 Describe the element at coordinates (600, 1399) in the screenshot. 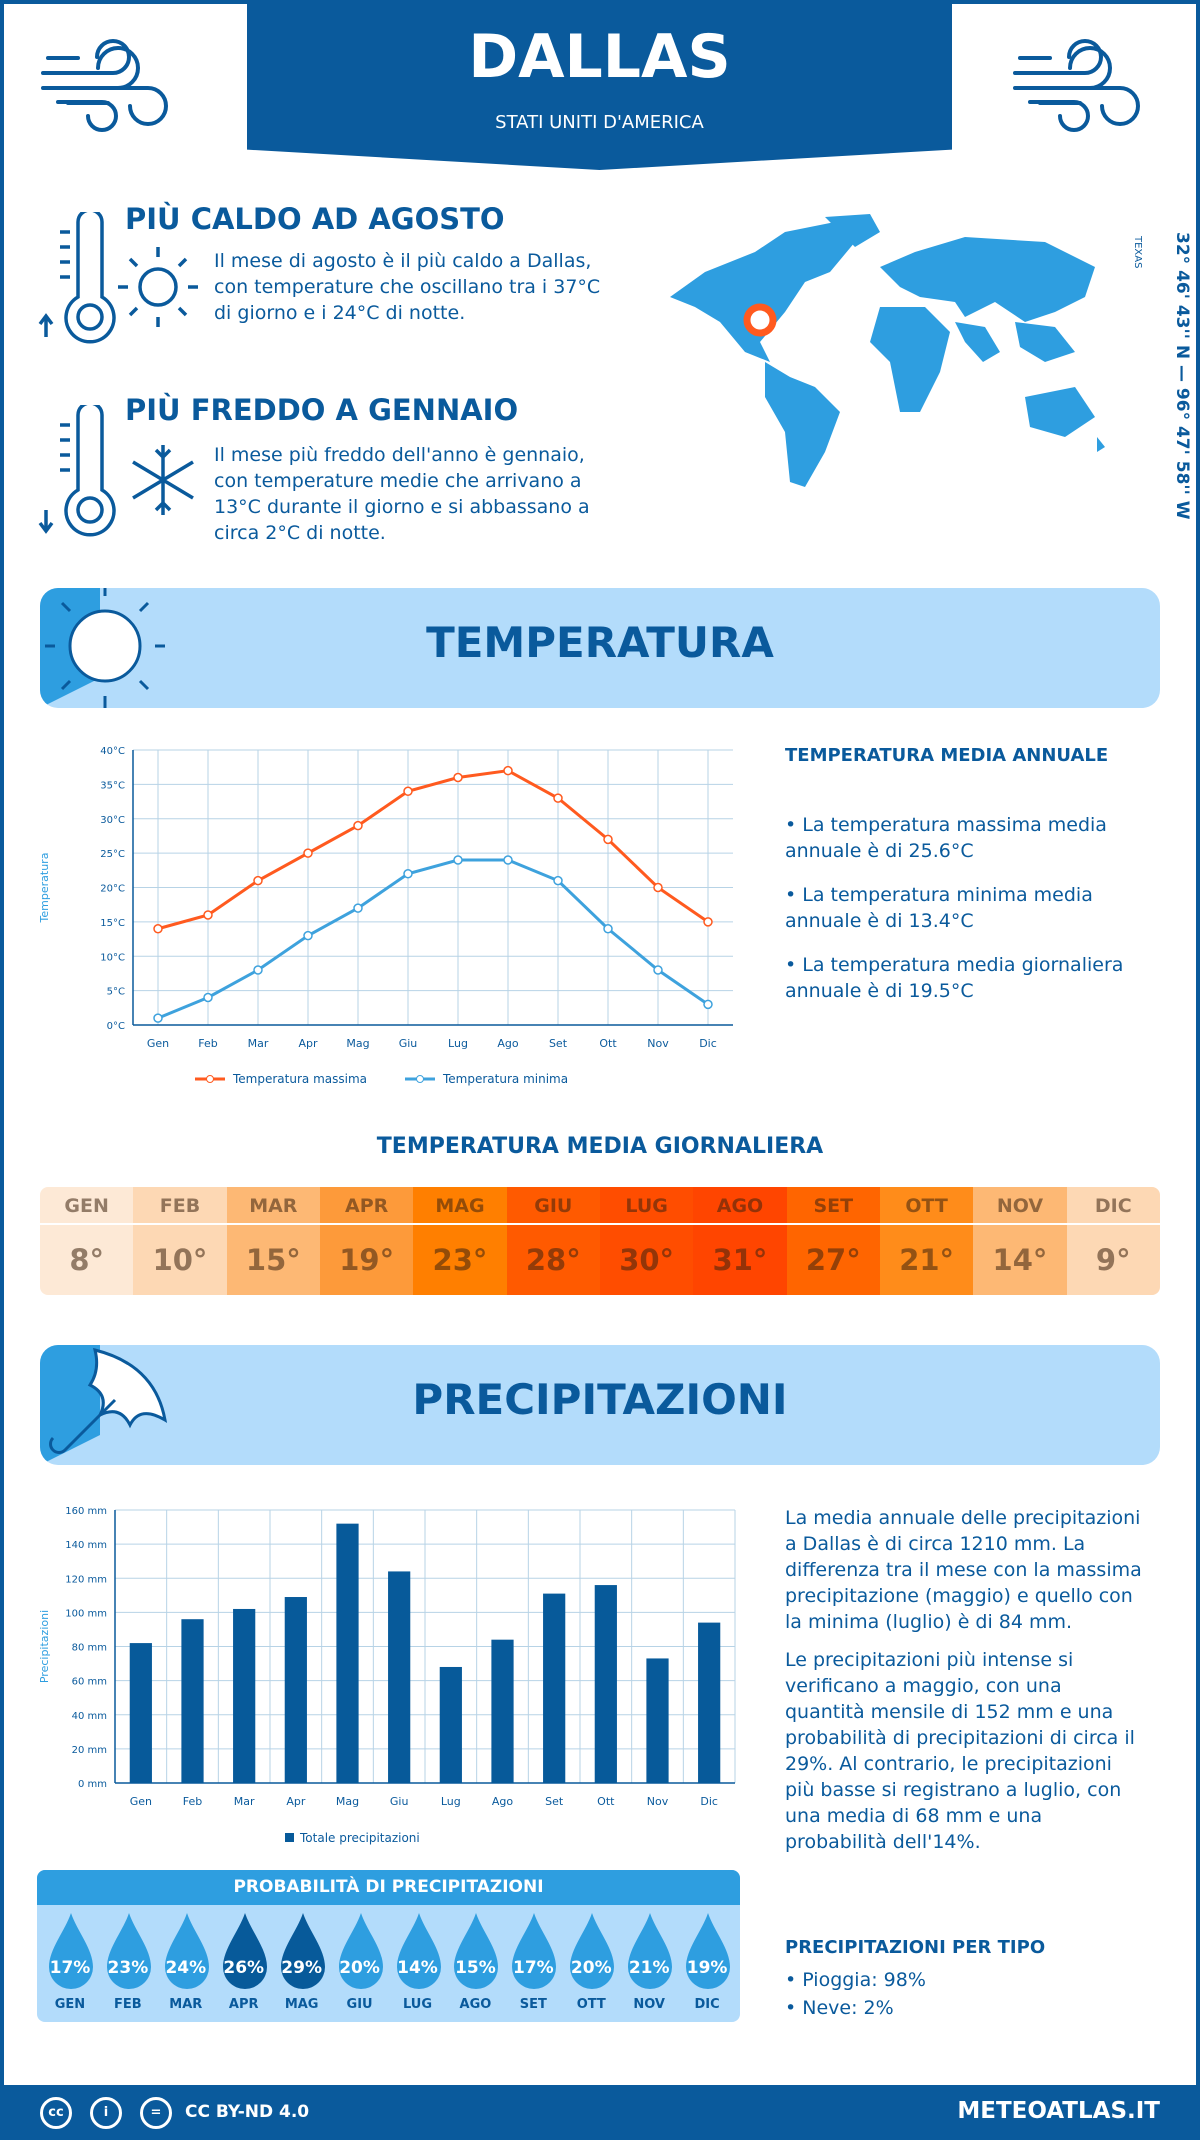

I see `precipitation-section-title: PRECIPITAZIONI` at that location.